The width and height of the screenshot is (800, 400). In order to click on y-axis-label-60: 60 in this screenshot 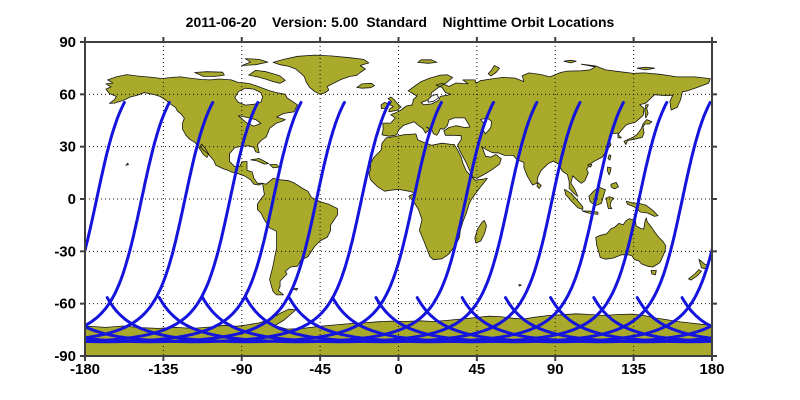, I will do `click(67, 94)`.